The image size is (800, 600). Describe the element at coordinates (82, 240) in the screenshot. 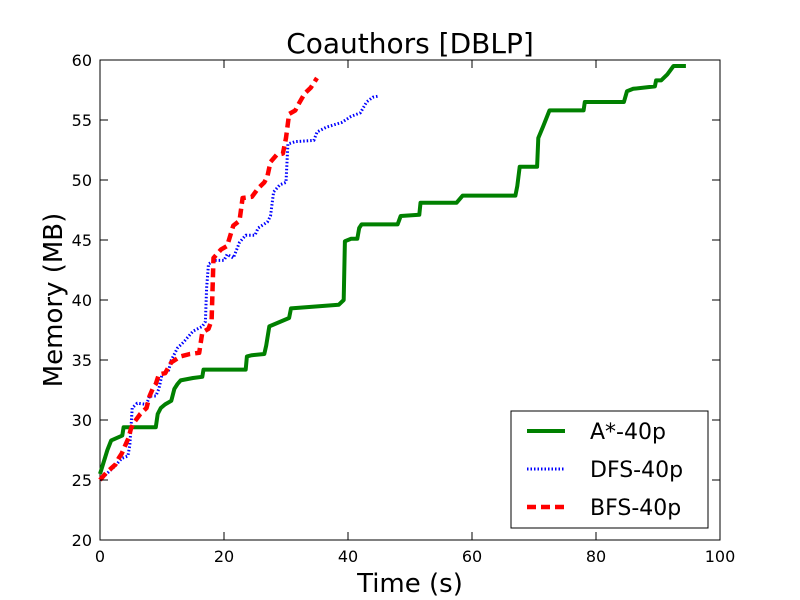

I see `y-tick-label: 45` at that location.